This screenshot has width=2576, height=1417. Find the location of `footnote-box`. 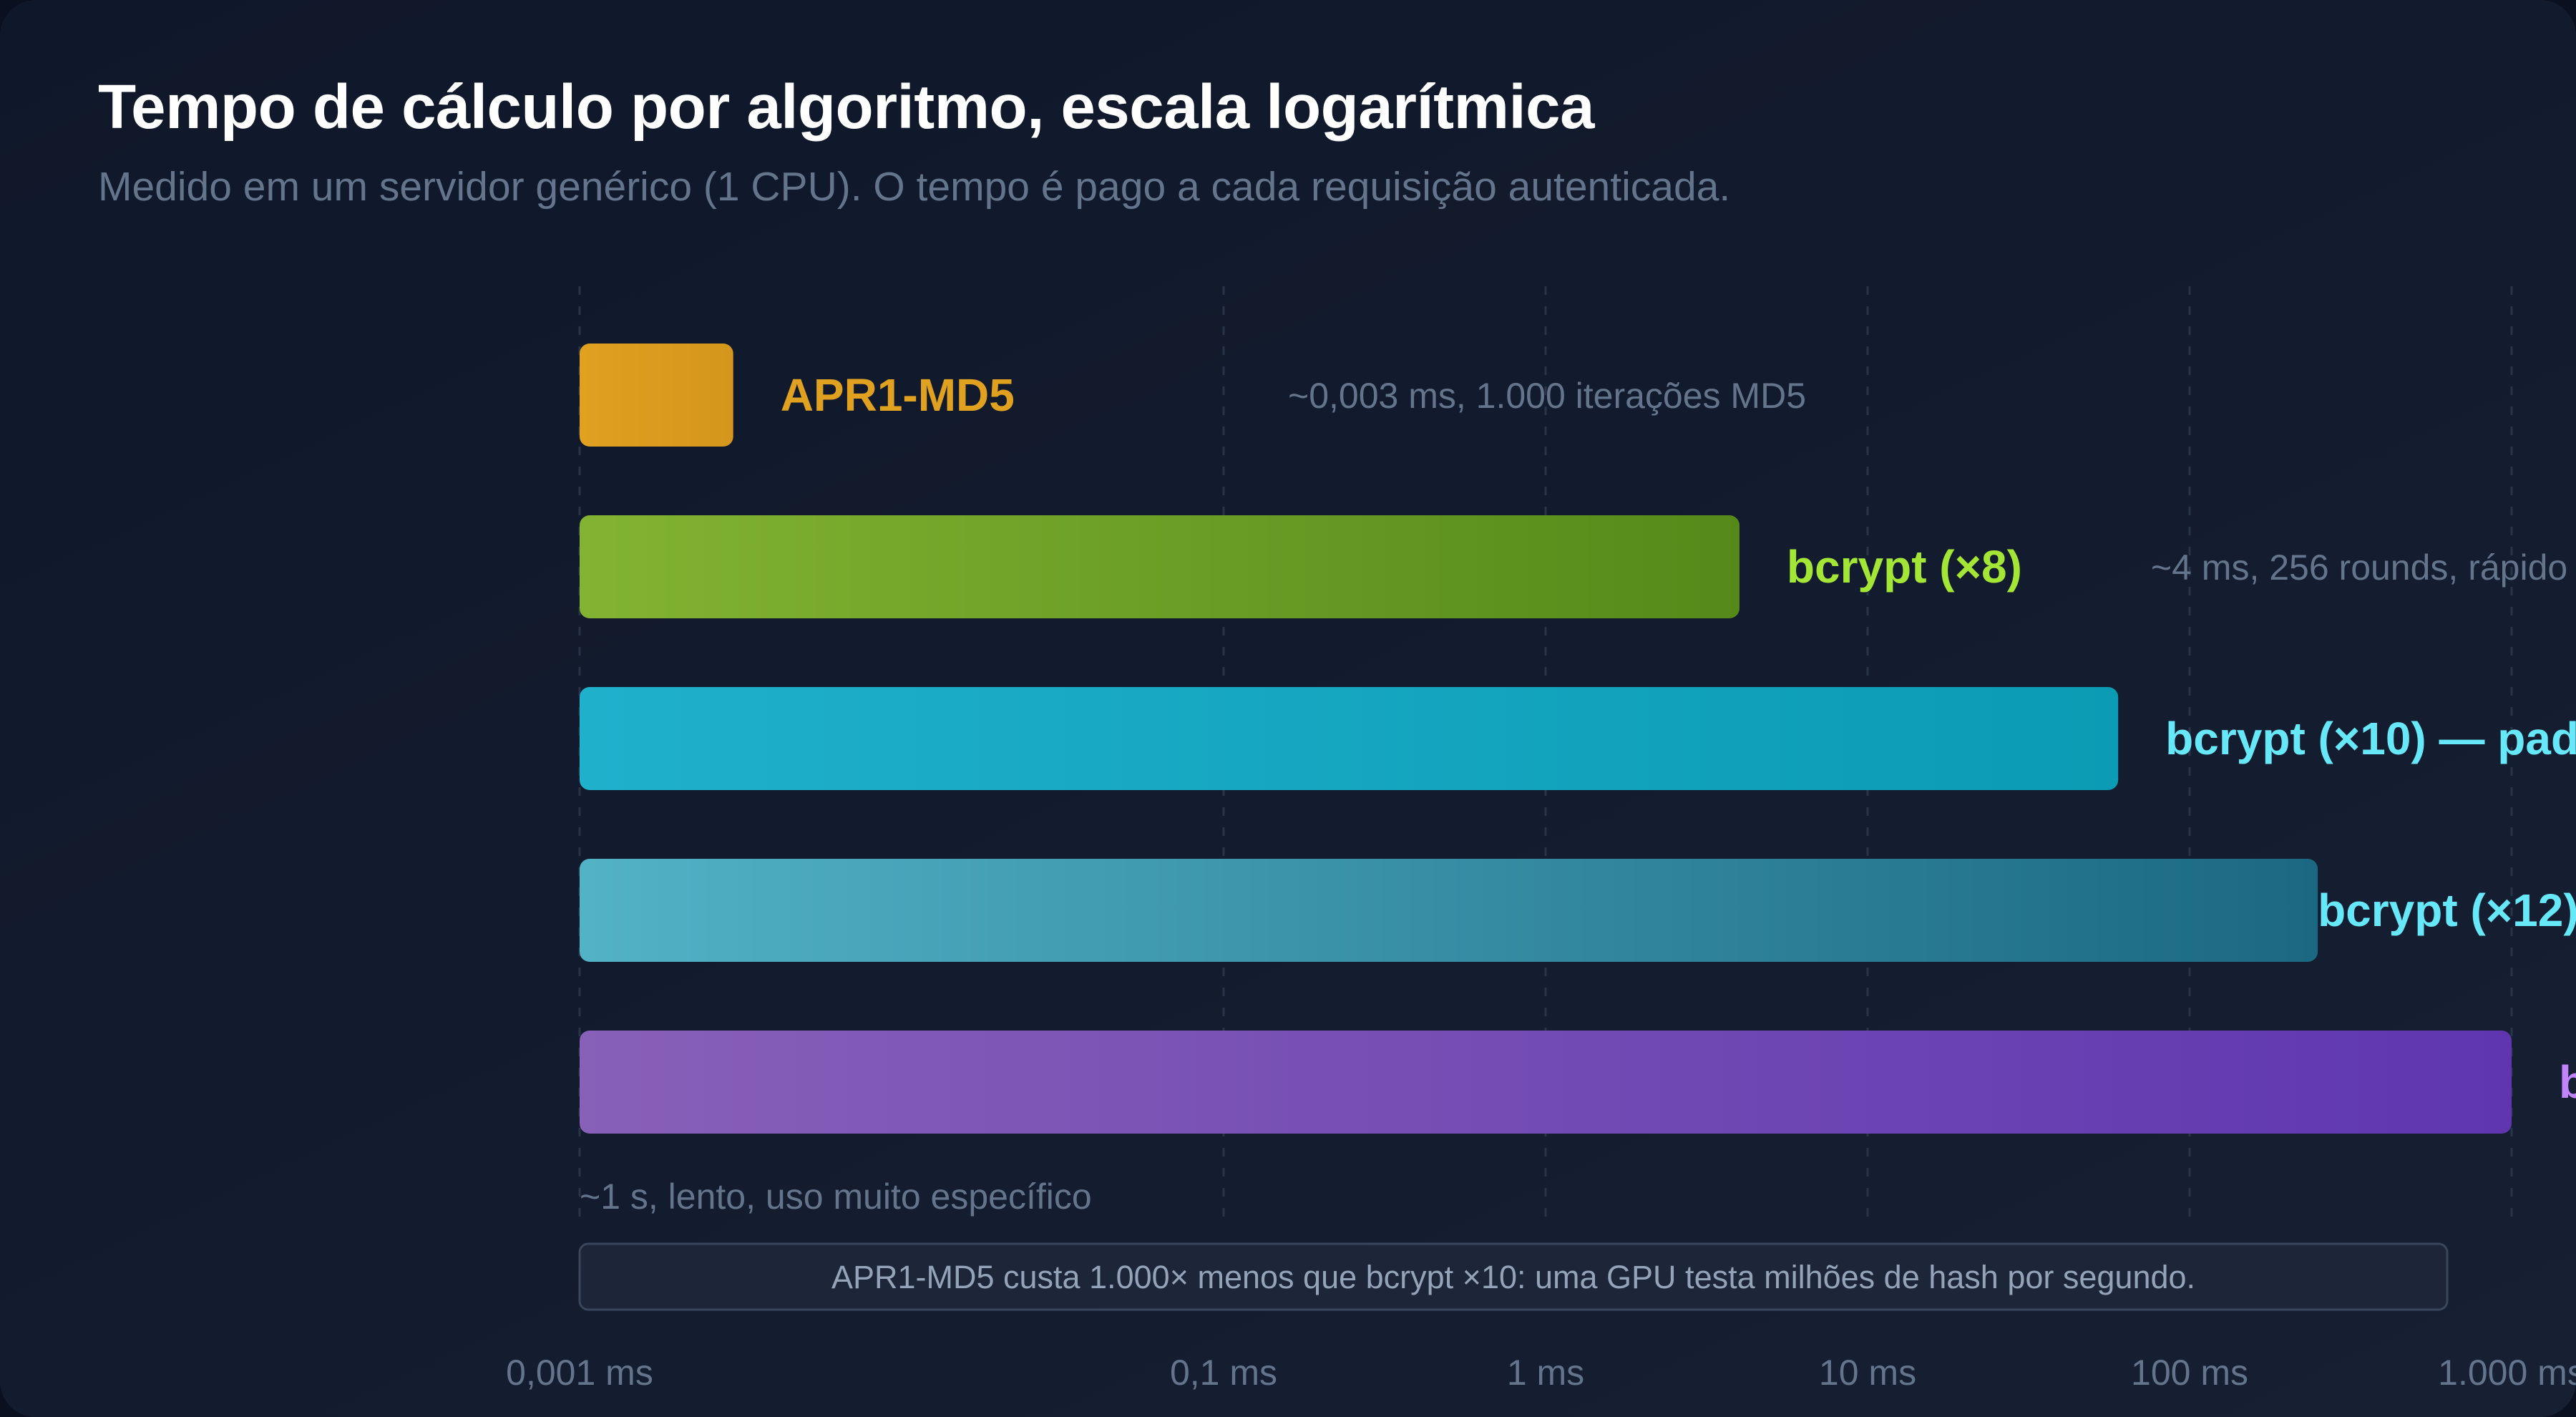

footnote-box is located at coordinates (1513, 1276).